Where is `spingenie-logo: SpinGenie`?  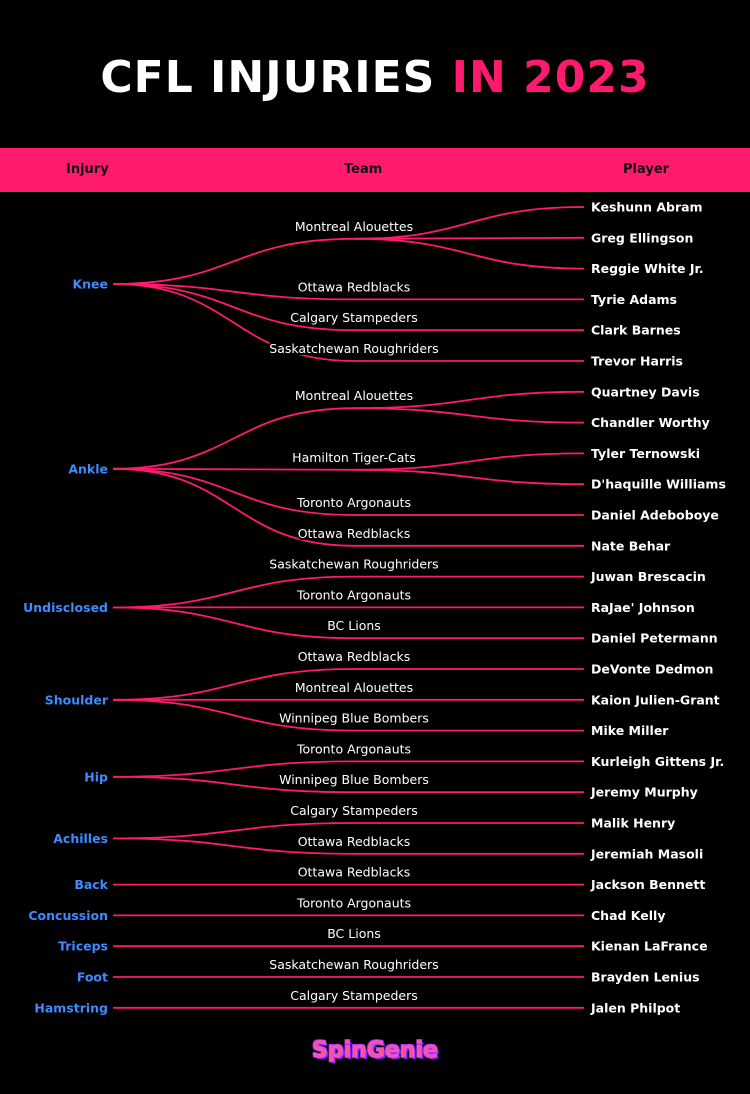 spingenie-logo: SpinGenie is located at coordinates (375, 1050).